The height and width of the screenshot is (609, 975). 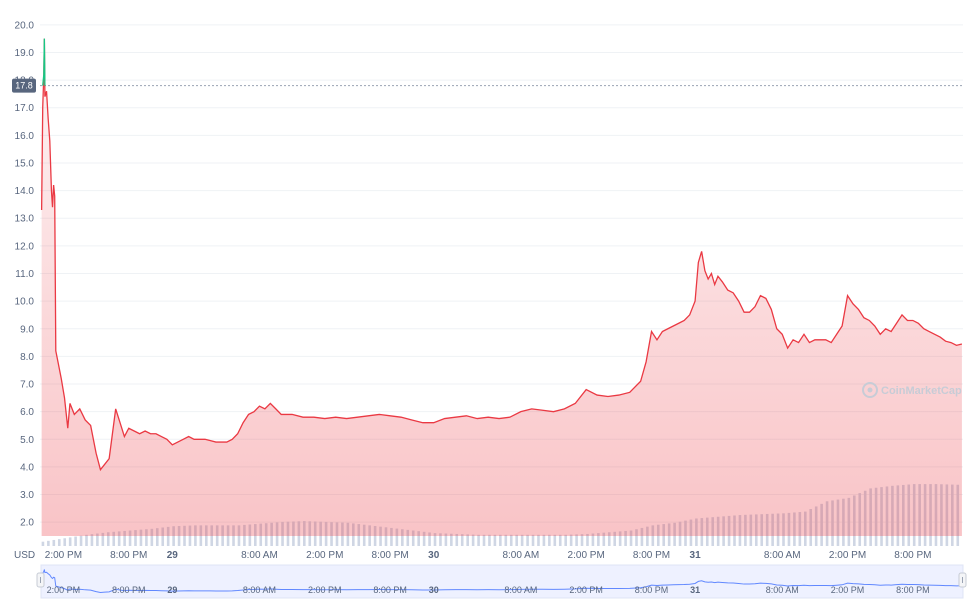 I want to click on y-tick-label: 20.0, so click(x=25, y=25).